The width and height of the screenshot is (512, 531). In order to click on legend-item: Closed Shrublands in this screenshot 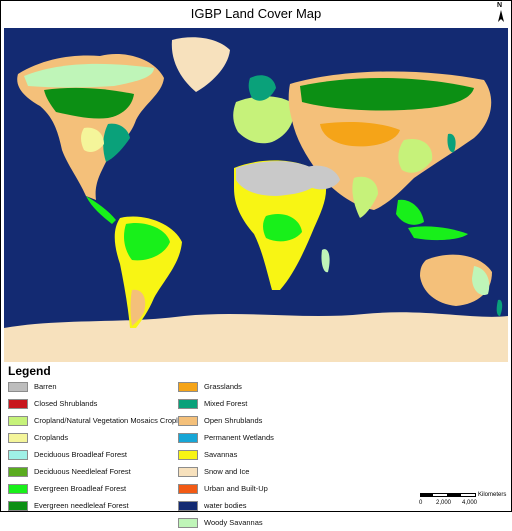, I will do `click(101, 403)`.